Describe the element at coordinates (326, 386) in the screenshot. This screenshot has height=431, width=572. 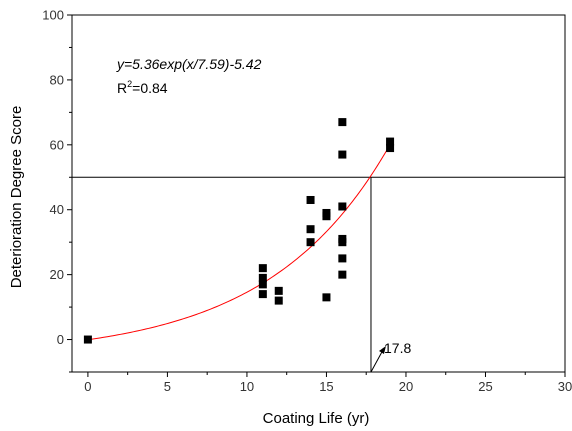
I see `x-tick-label: 15` at that location.